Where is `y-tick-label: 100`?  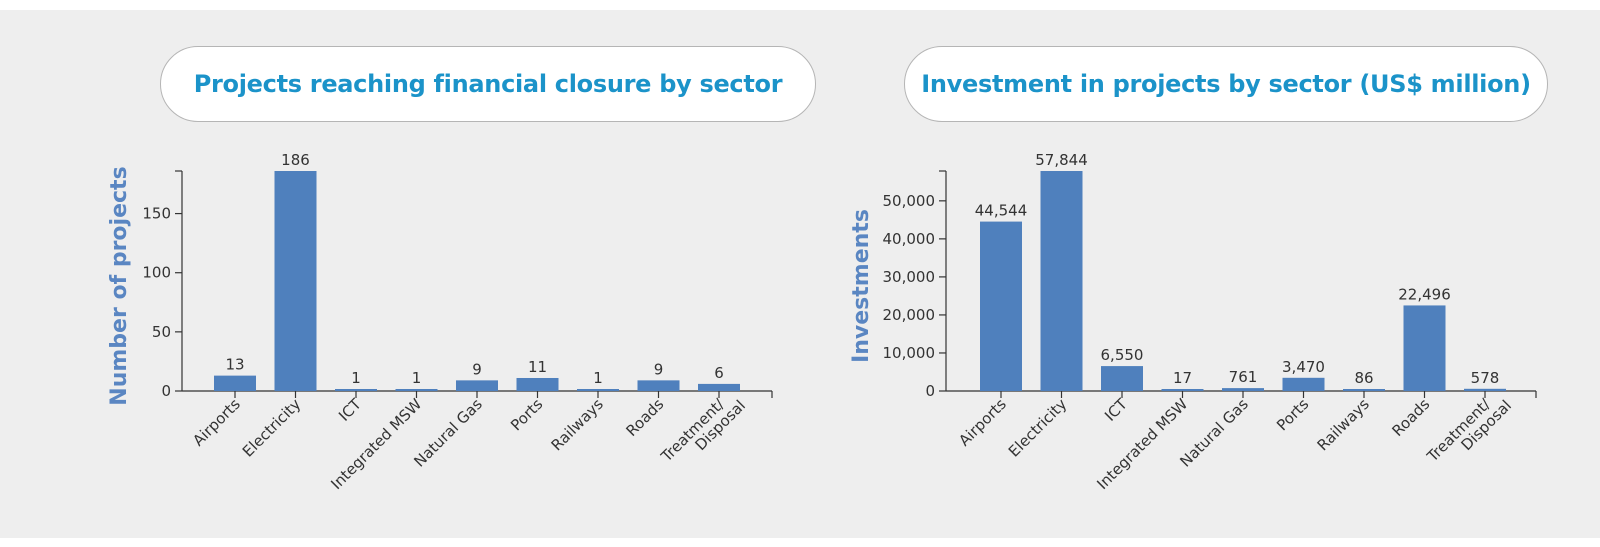
y-tick-label: 100 is located at coordinates (156, 273).